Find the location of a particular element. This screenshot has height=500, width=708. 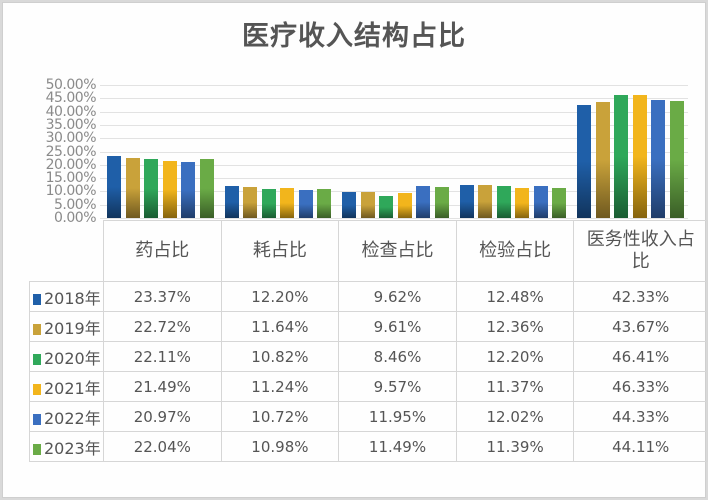

column-header: 检查占比 is located at coordinates (397, 251).